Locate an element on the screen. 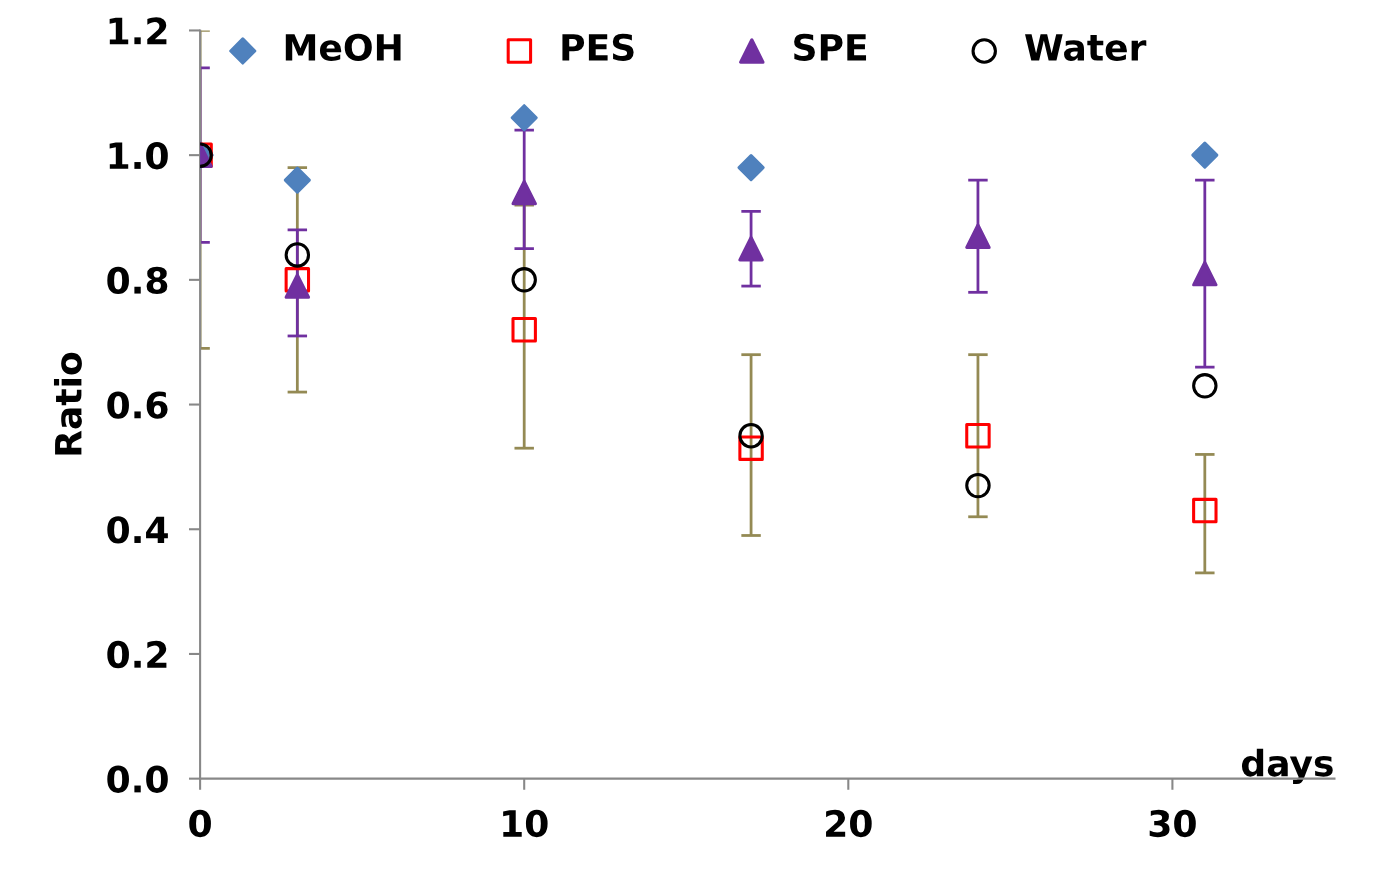 The width and height of the screenshot is (1380, 870). y-tick-label: 0.8 is located at coordinates (137, 280).